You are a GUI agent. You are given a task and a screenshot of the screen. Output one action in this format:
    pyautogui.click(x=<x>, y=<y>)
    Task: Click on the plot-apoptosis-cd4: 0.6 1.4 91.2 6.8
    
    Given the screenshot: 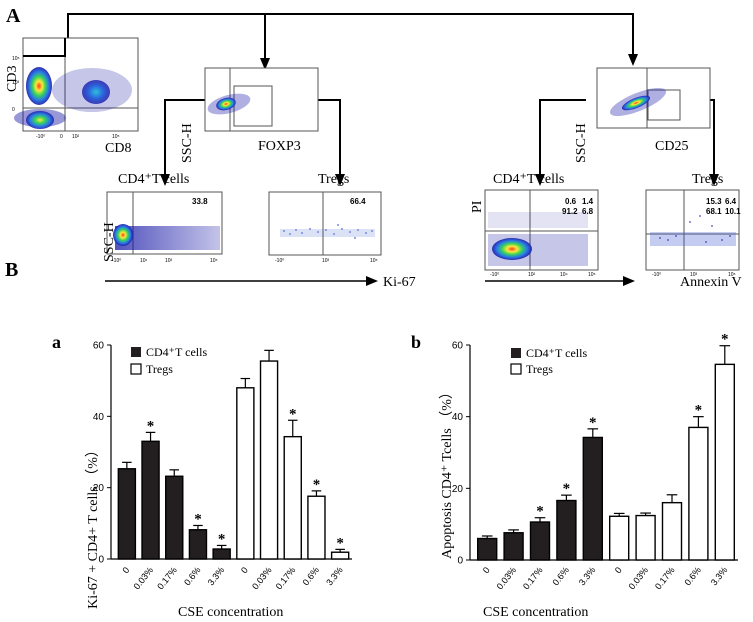 What is the action you would take?
    pyautogui.click(x=541, y=230)
    